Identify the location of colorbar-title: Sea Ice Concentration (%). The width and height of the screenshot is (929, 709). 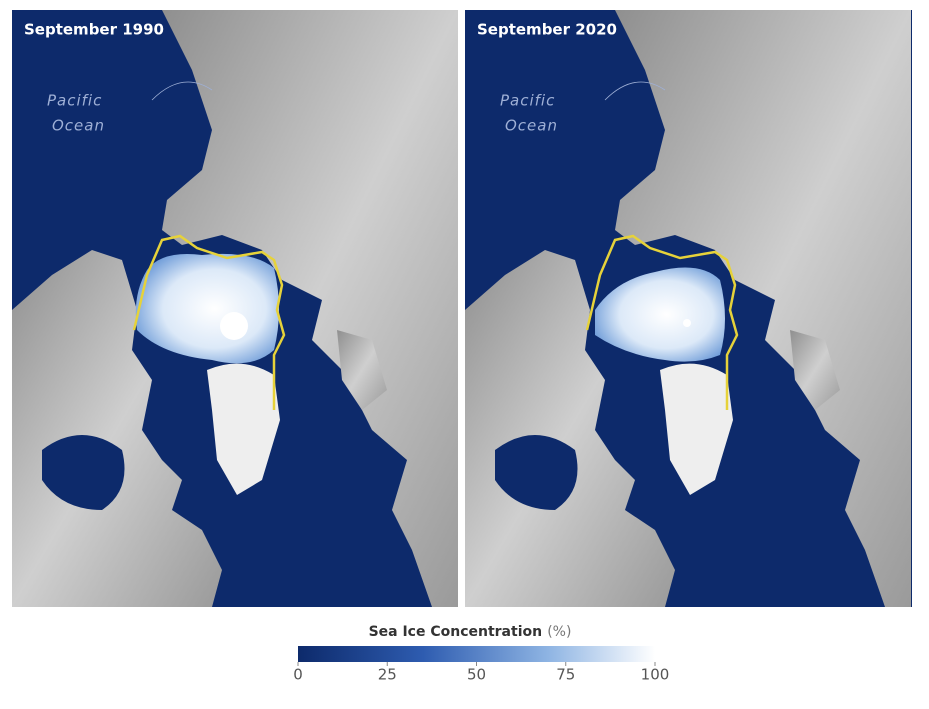
(470, 631).